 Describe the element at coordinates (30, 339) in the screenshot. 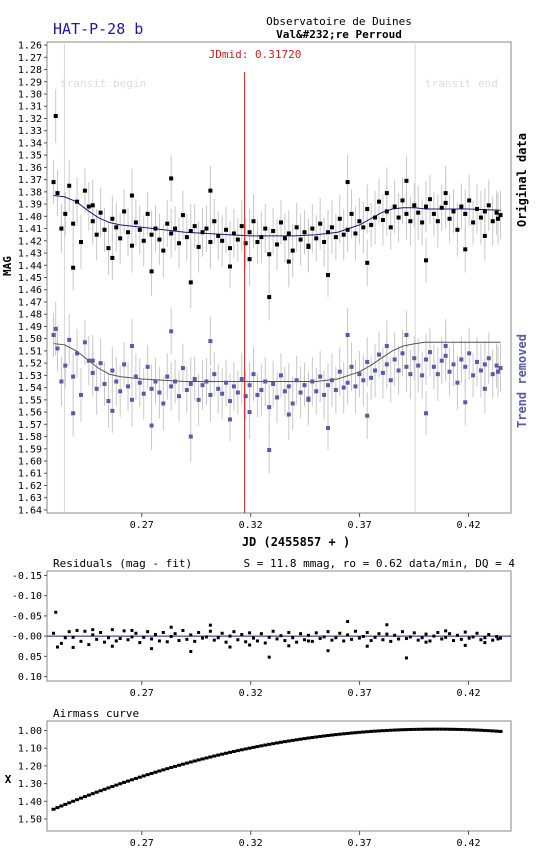

I see `main-y-tick-label: 1.50` at that location.